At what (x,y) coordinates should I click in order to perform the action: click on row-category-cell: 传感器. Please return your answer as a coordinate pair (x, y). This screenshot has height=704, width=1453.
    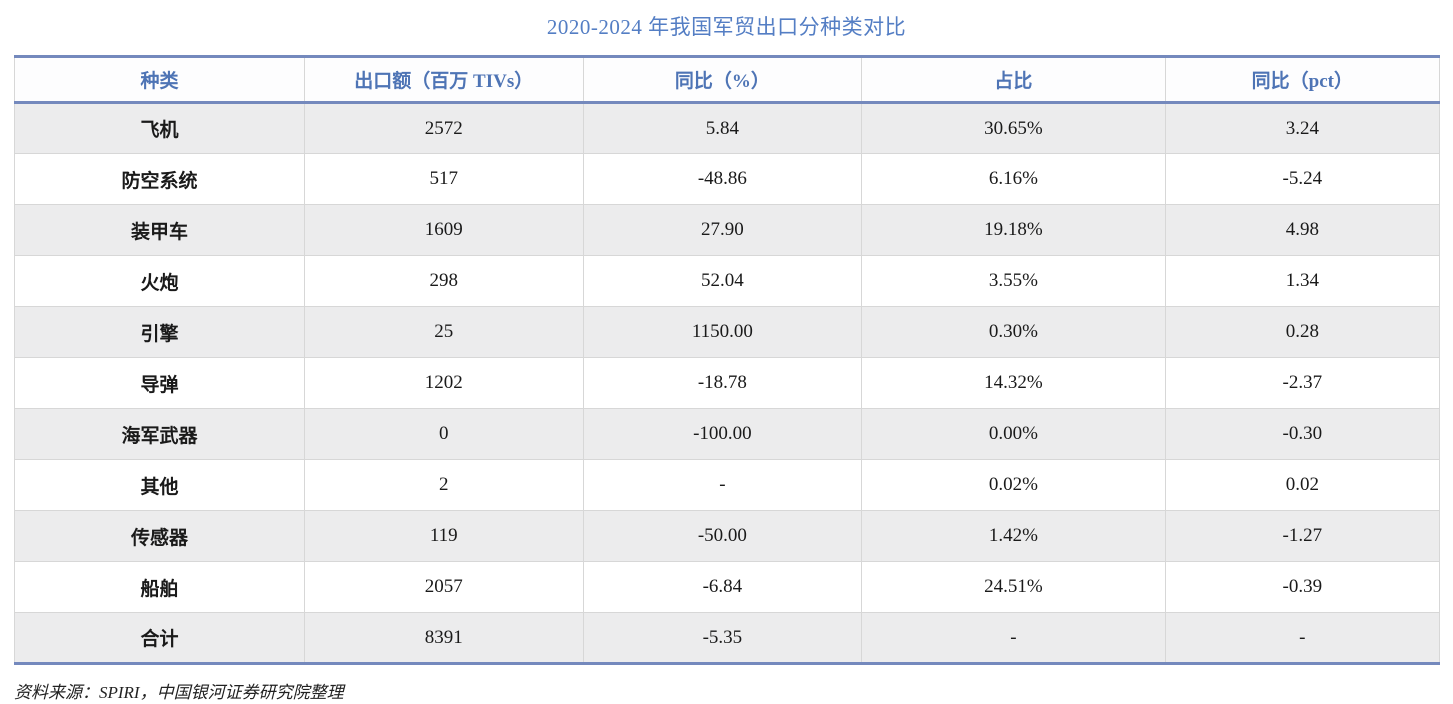
    Looking at the image, I should click on (159, 536).